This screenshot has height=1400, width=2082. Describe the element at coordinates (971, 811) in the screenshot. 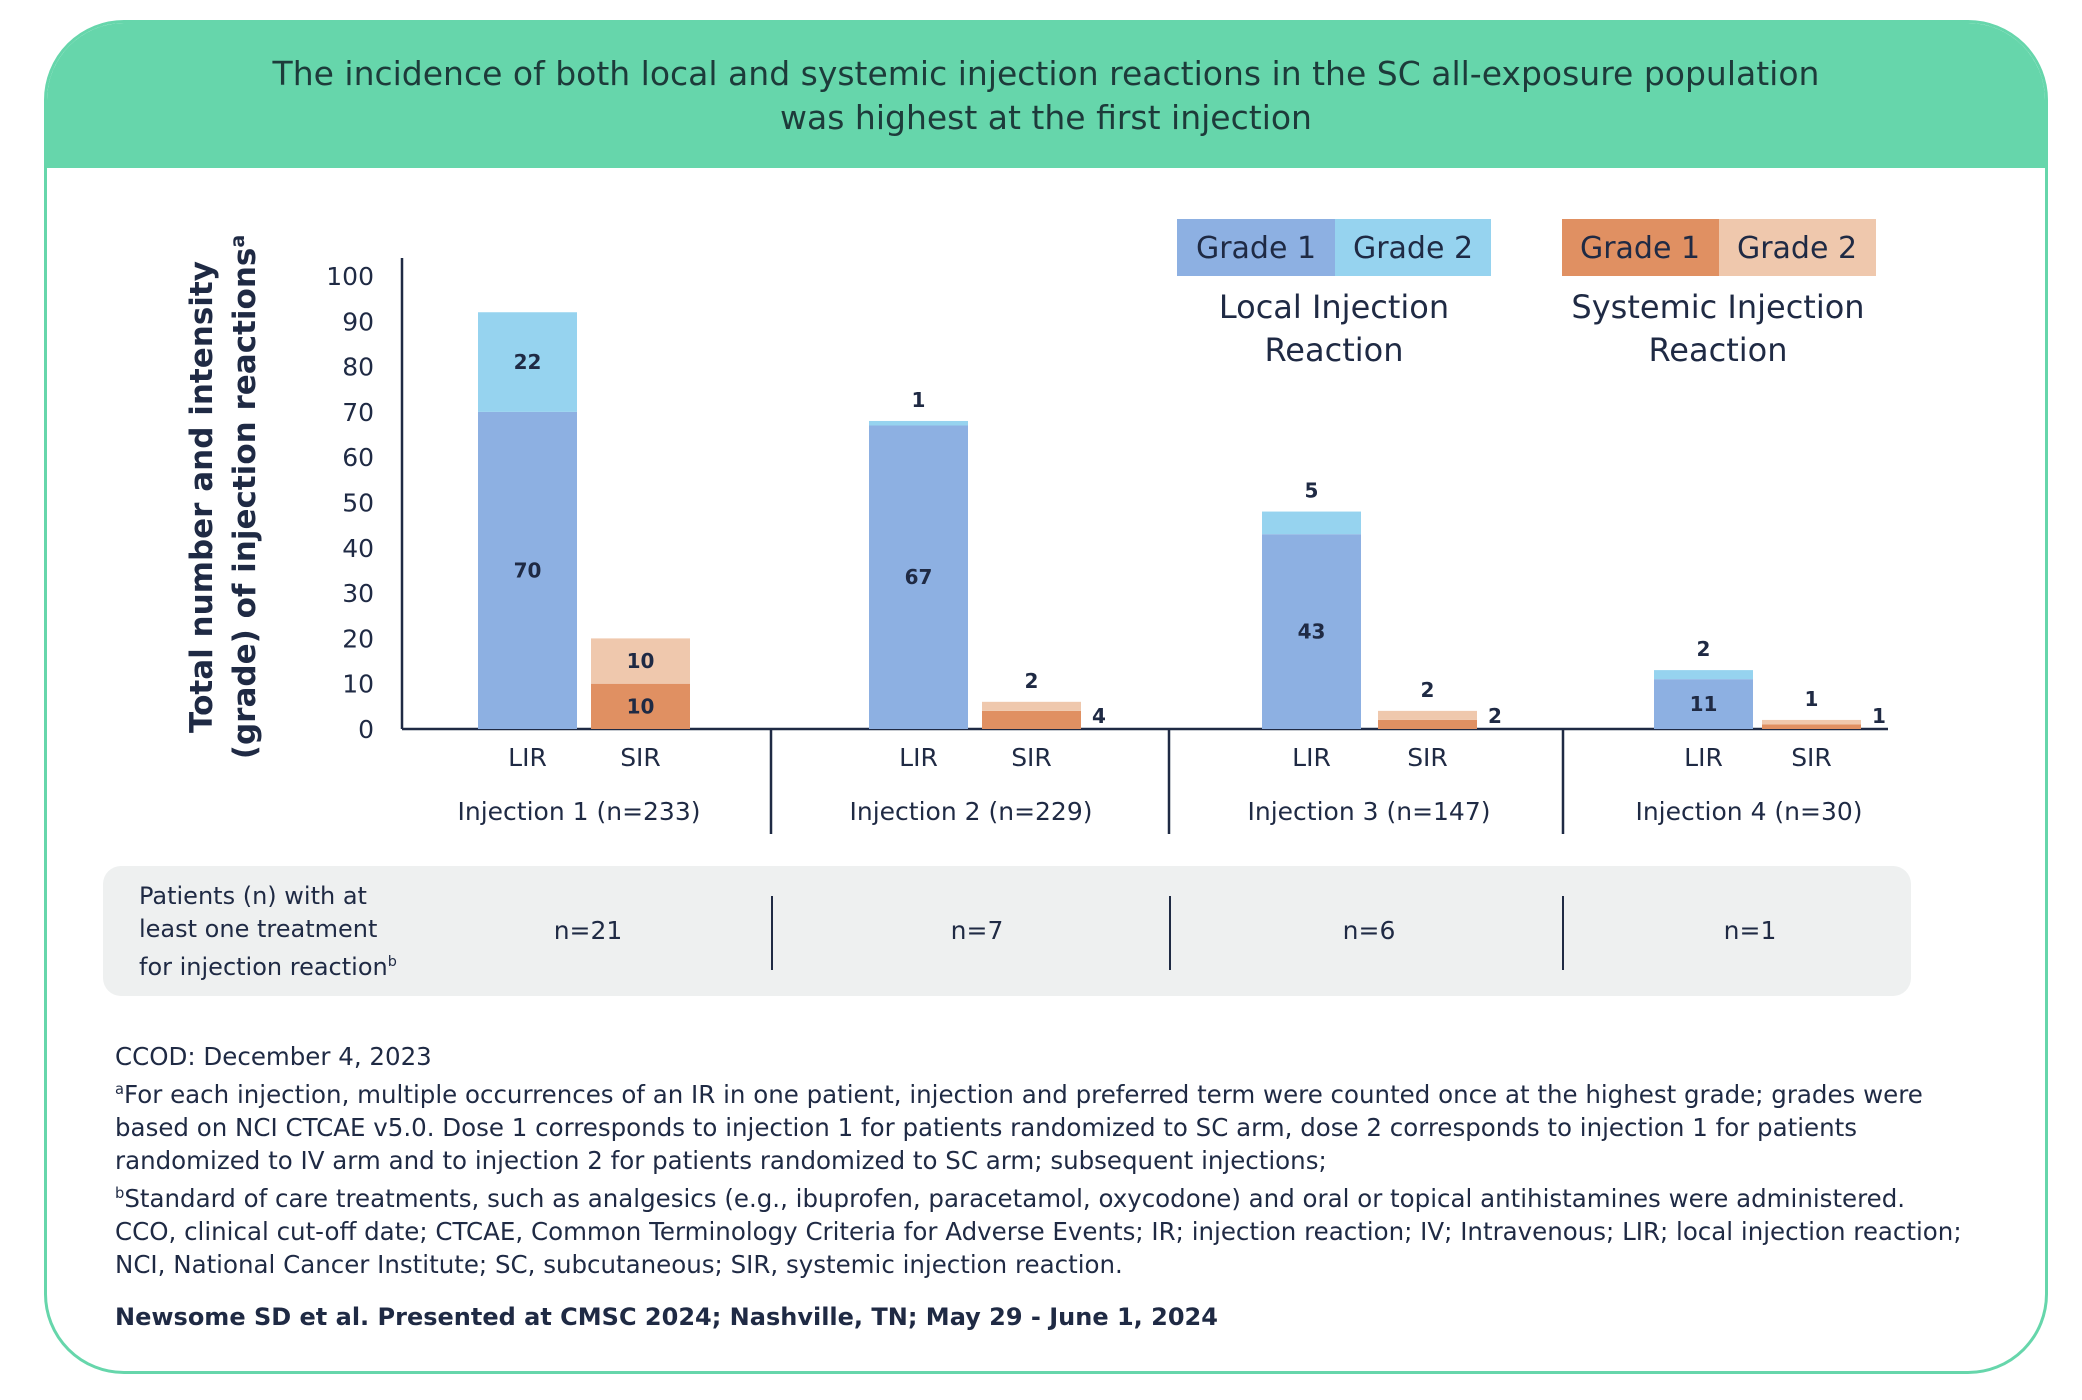

I see `group-label: Injection 2 (n=229)` at that location.